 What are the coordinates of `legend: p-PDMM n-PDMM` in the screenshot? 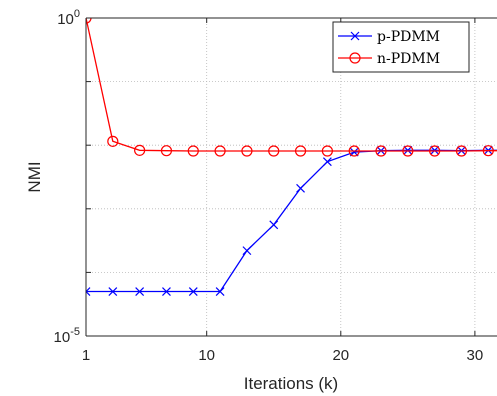 It's located at (401, 47).